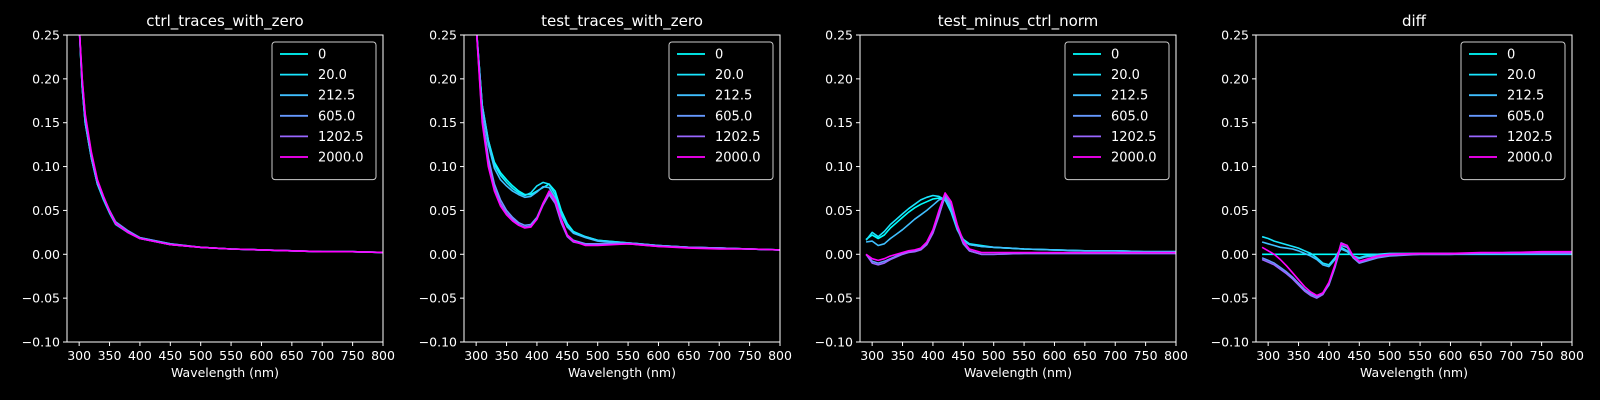 The height and width of the screenshot is (400, 1600). What do you see at coordinates (224, 21) in the screenshot?
I see `panel-title: ctrl_traces_with_zero` at bounding box center [224, 21].